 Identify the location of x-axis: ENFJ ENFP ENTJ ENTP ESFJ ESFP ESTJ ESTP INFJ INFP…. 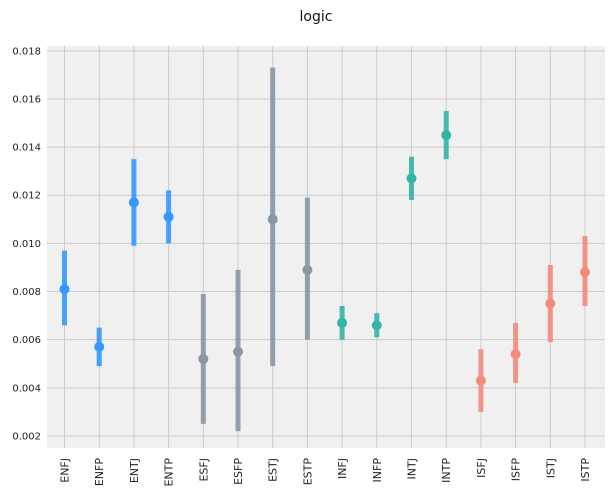
(326, 472).